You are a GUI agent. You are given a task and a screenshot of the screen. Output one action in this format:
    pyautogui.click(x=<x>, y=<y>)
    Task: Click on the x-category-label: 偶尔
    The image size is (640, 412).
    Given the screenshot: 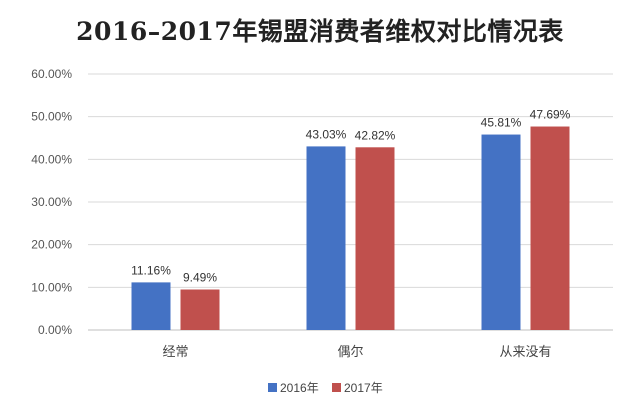 What is the action you would take?
    pyautogui.click(x=350, y=351)
    